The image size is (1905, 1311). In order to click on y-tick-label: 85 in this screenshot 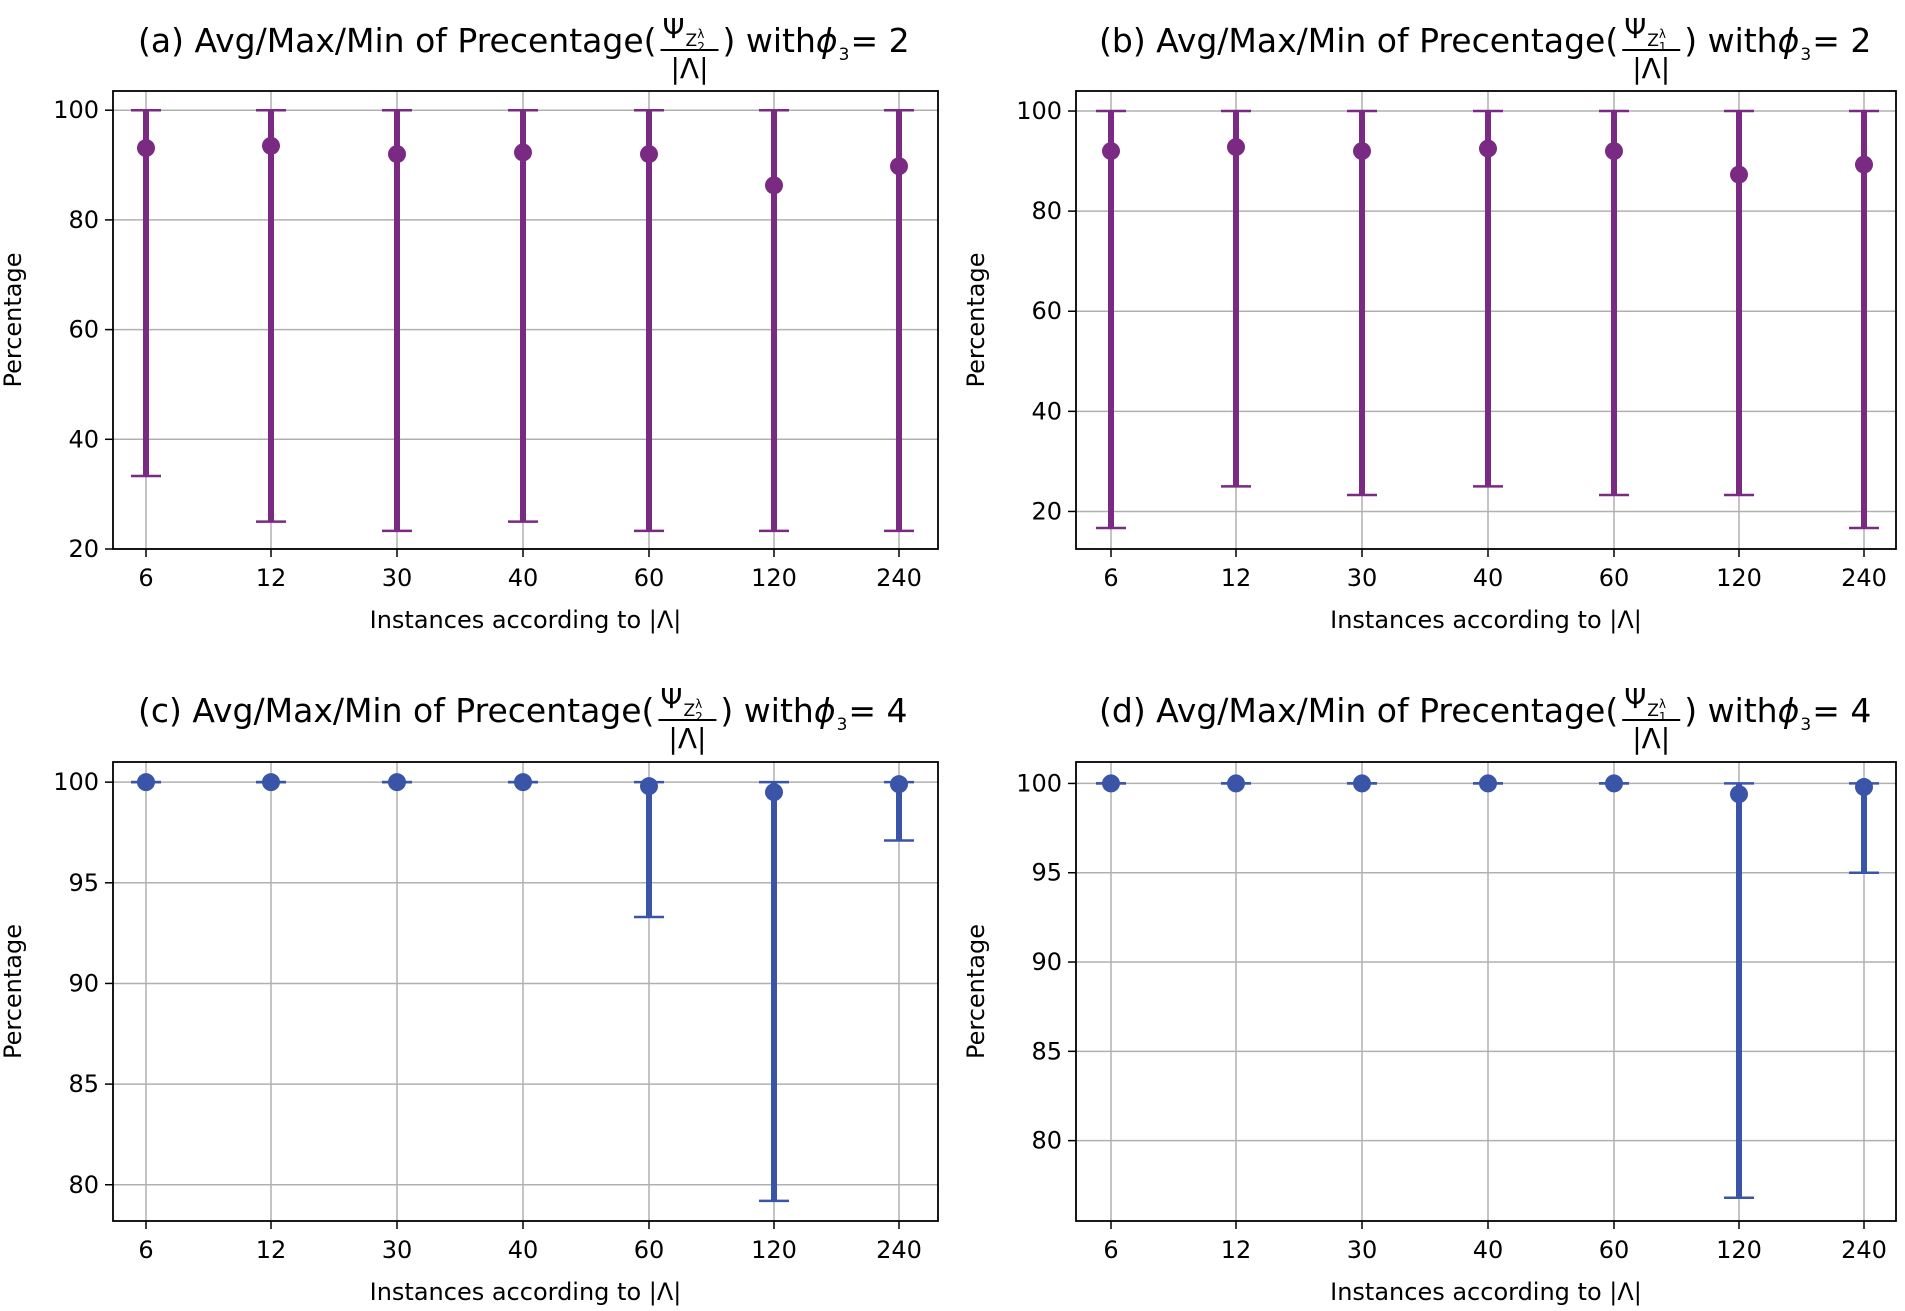, I will do `click(1046, 1051)`.